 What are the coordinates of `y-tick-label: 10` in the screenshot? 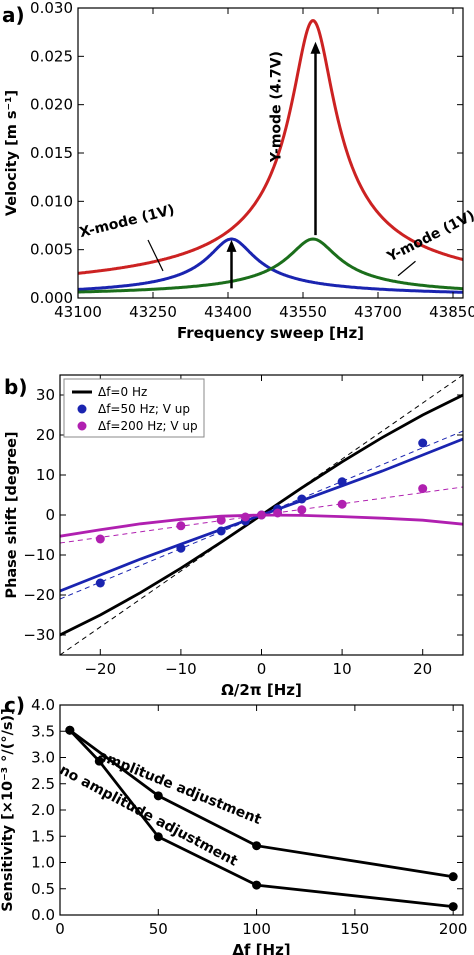 It's located at (45, 475).